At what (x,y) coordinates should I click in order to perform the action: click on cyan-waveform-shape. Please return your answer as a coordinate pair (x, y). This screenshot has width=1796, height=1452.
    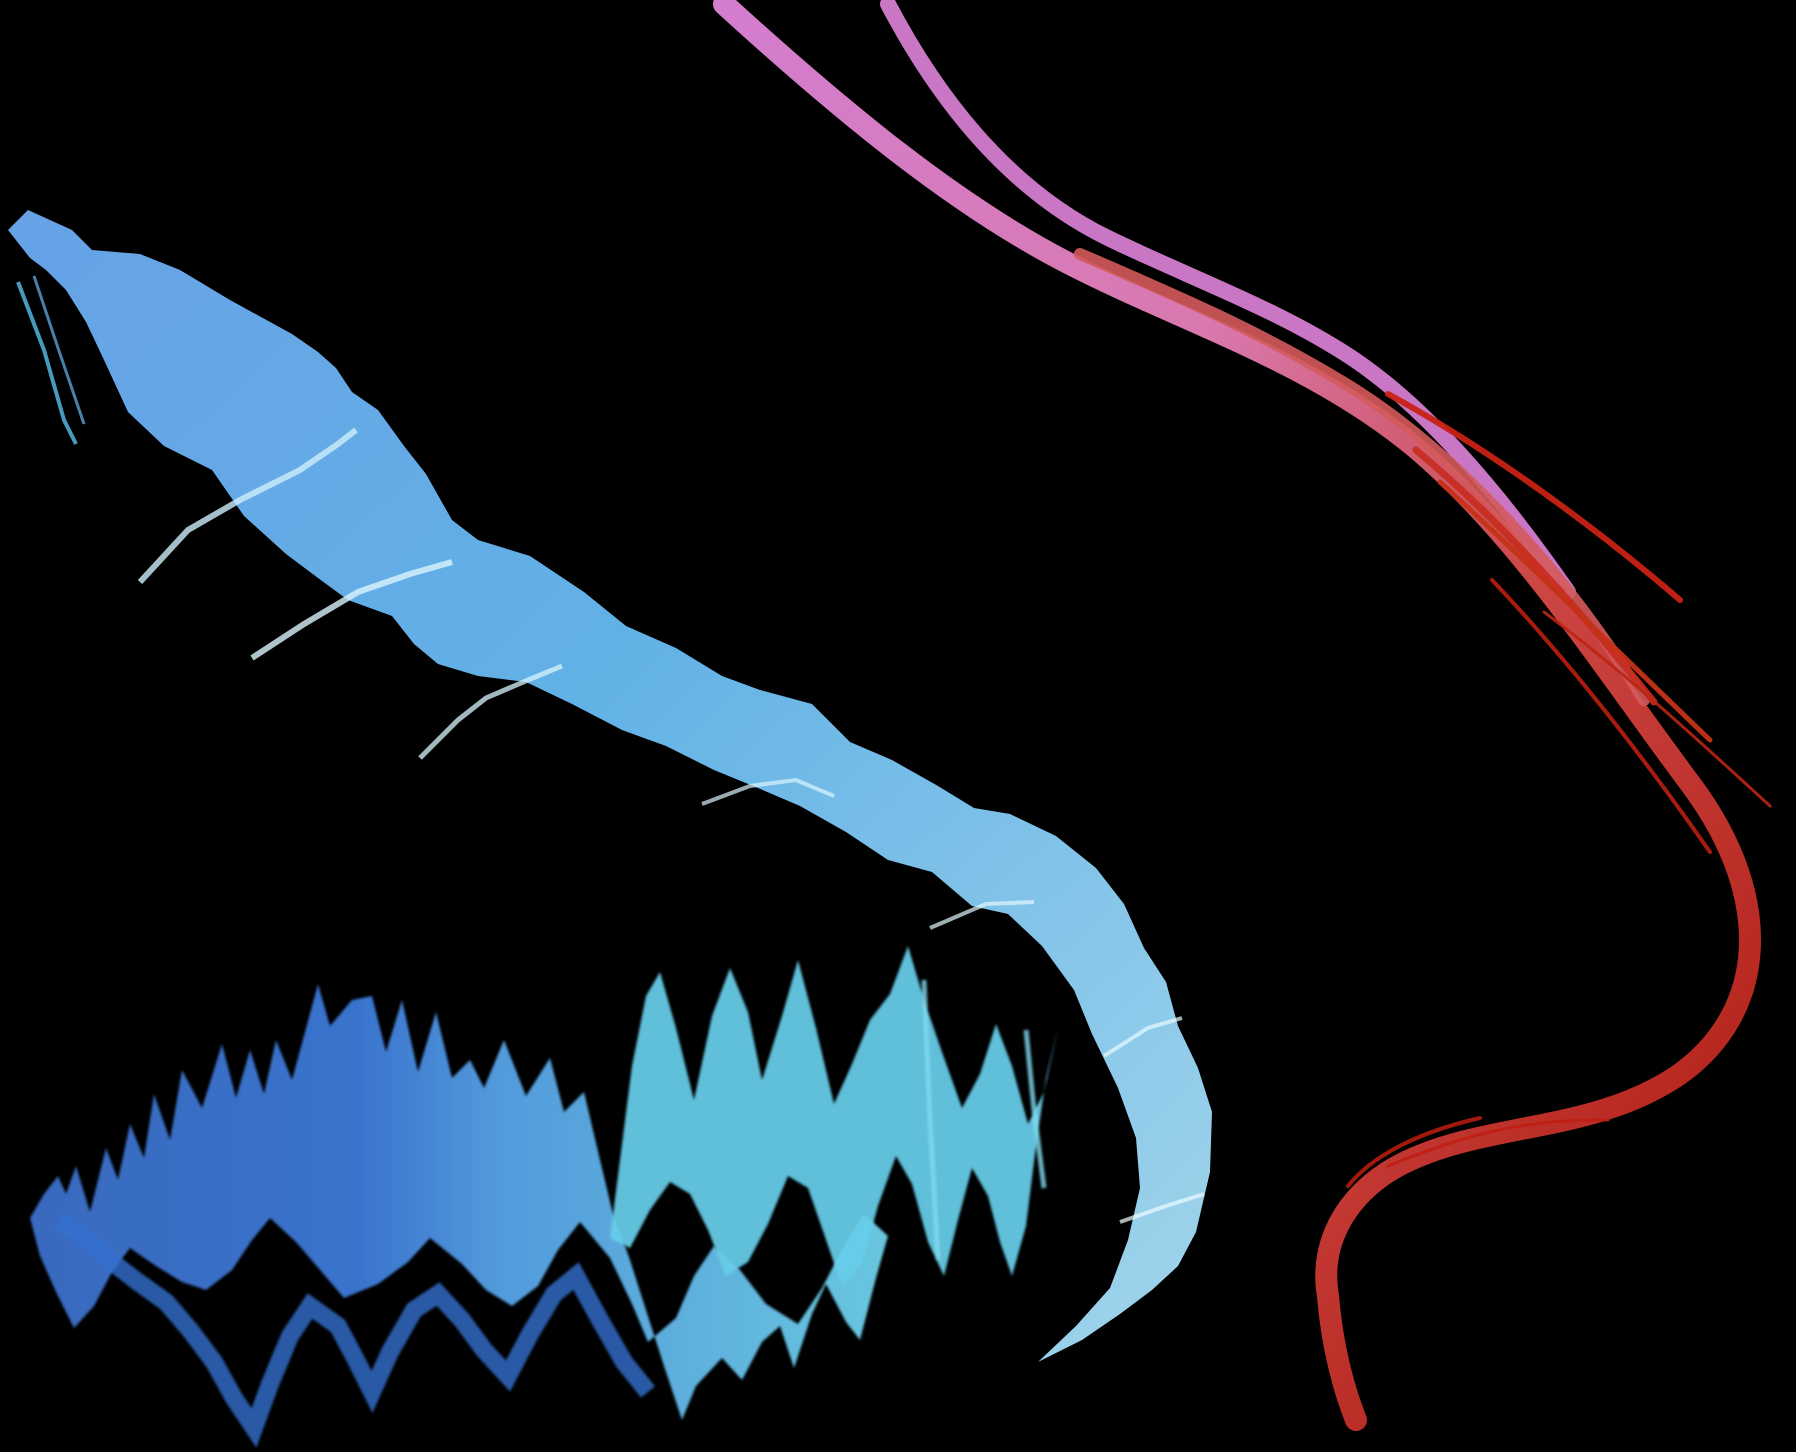
    Looking at the image, I should click on (834, 1116).